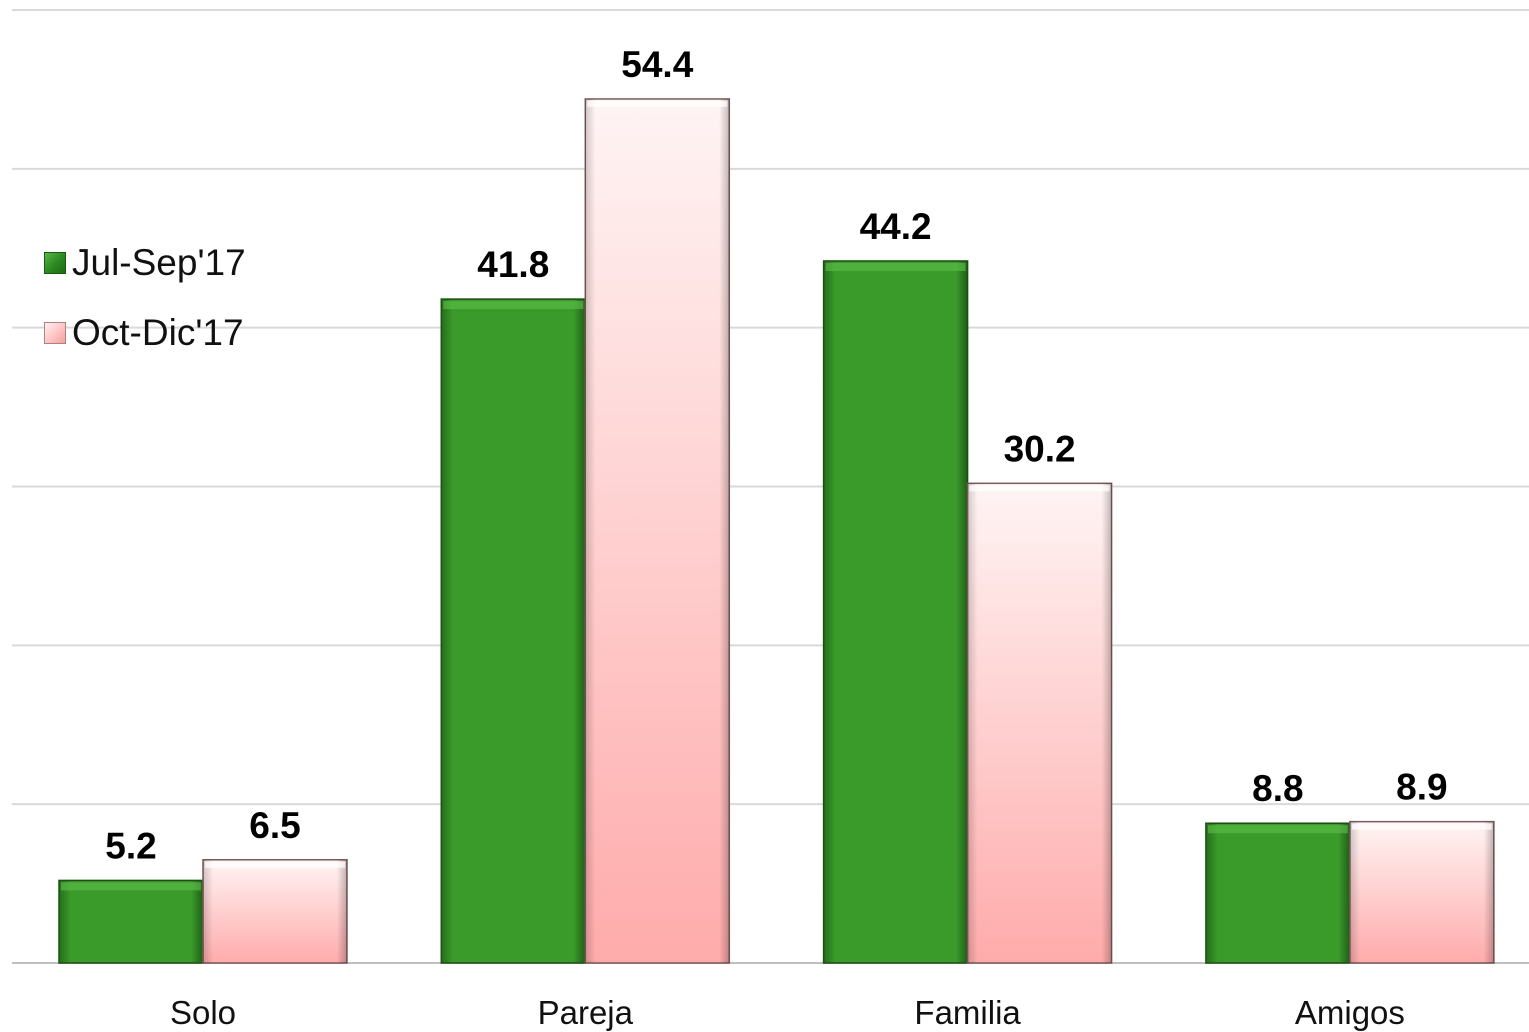  What do you see at coordinates (657, 531) in the screenshot?
I see `bar-2-pareja` at bounding box center [657, 531].